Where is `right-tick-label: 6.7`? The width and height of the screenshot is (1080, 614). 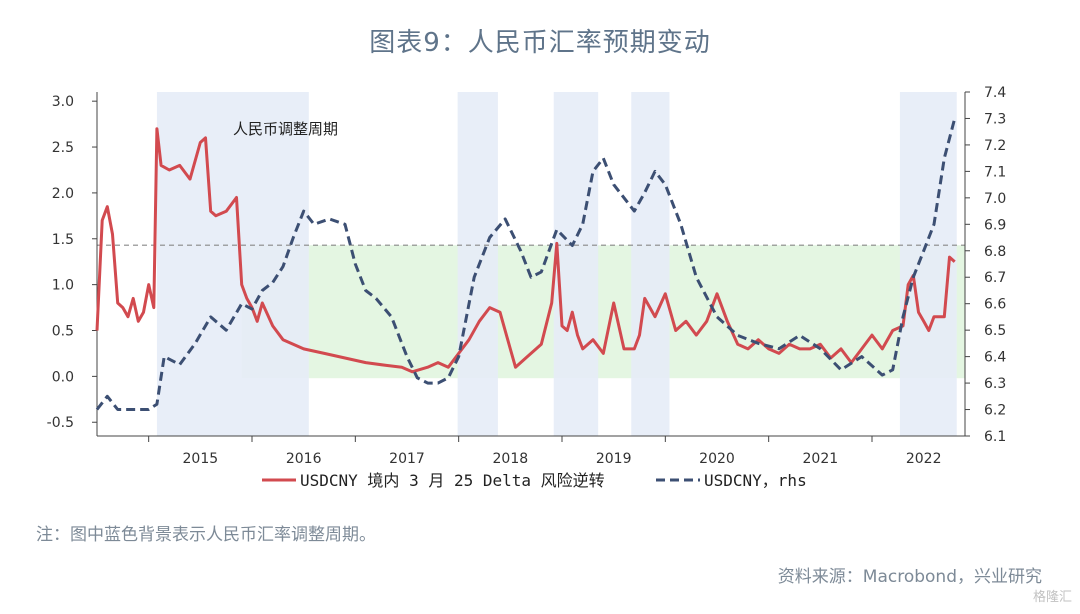
right-tick-label: 6.7 is located at coordinates (995, 278).